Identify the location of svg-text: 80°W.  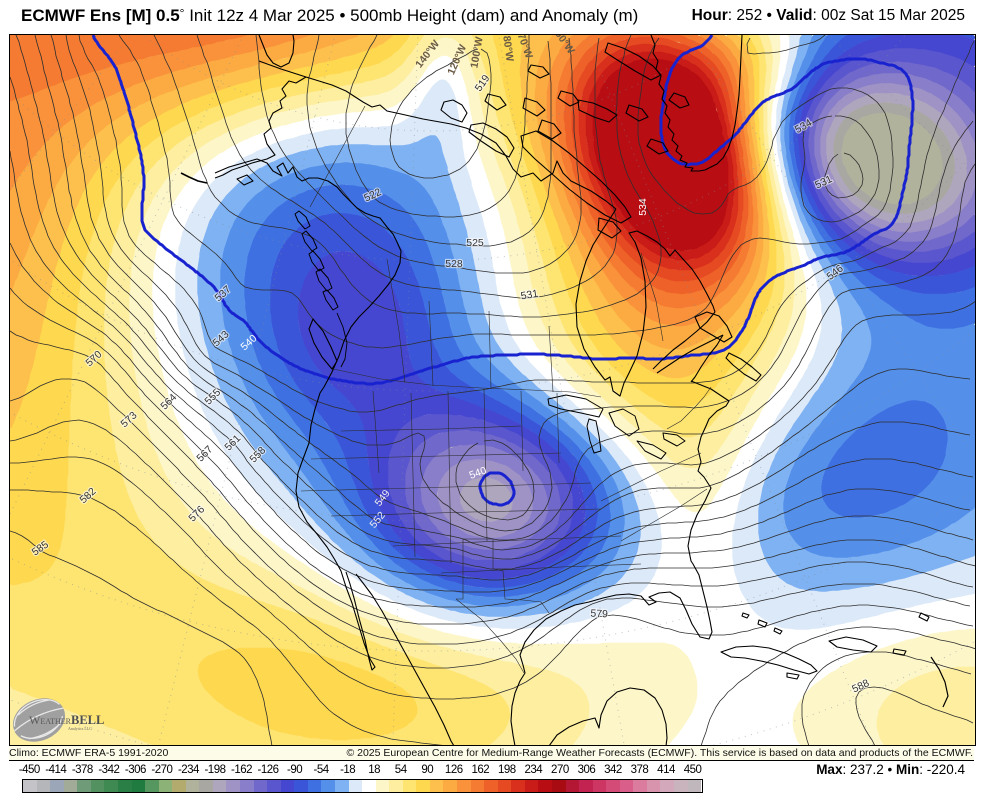
(507, 48).